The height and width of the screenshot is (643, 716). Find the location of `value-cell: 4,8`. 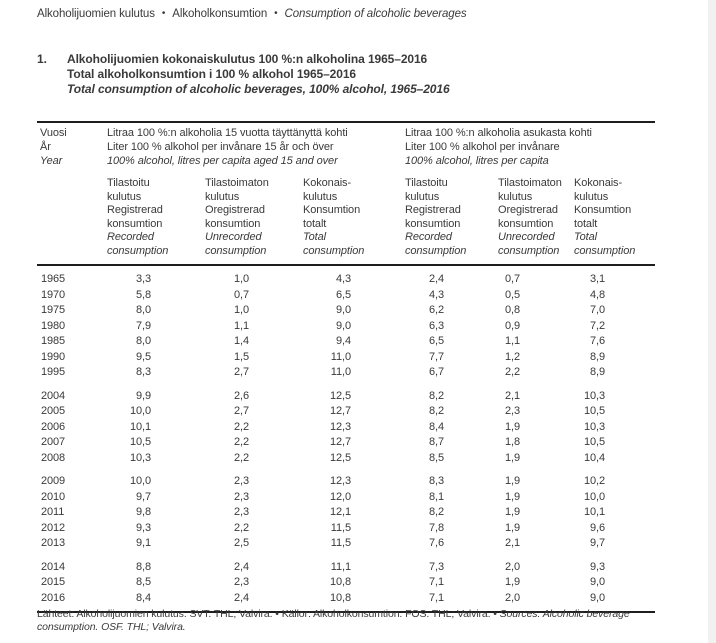

value-cell: 4,8 is located at coordinates (597, 294).